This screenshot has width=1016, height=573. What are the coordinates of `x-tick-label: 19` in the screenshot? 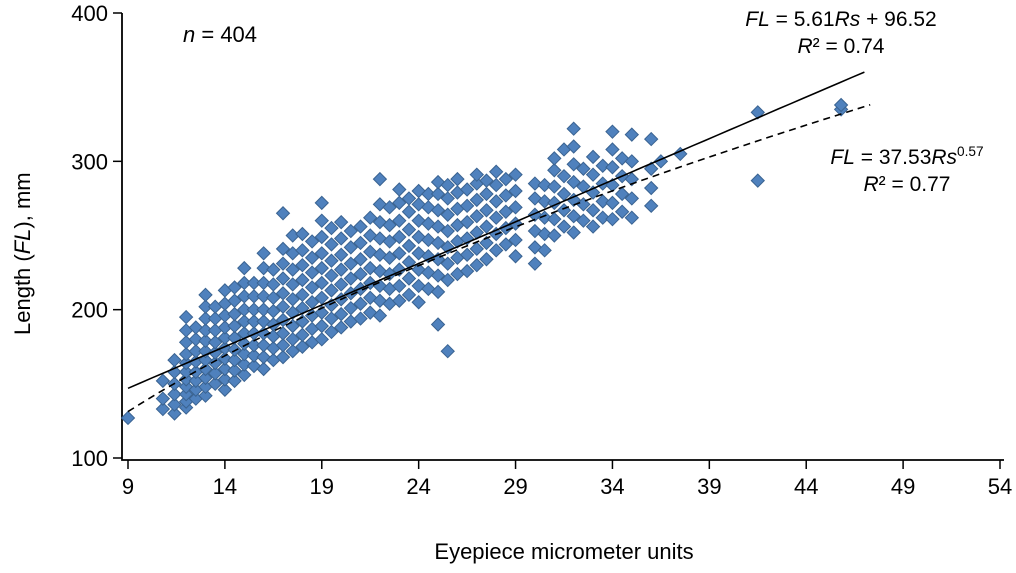 It's located at (322, 486).